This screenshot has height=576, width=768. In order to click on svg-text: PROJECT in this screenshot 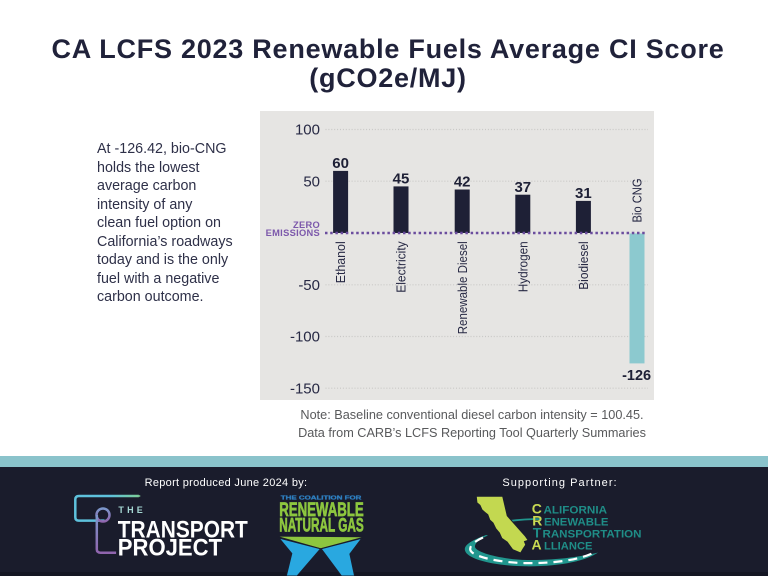, I will do `click(170, 547)`.